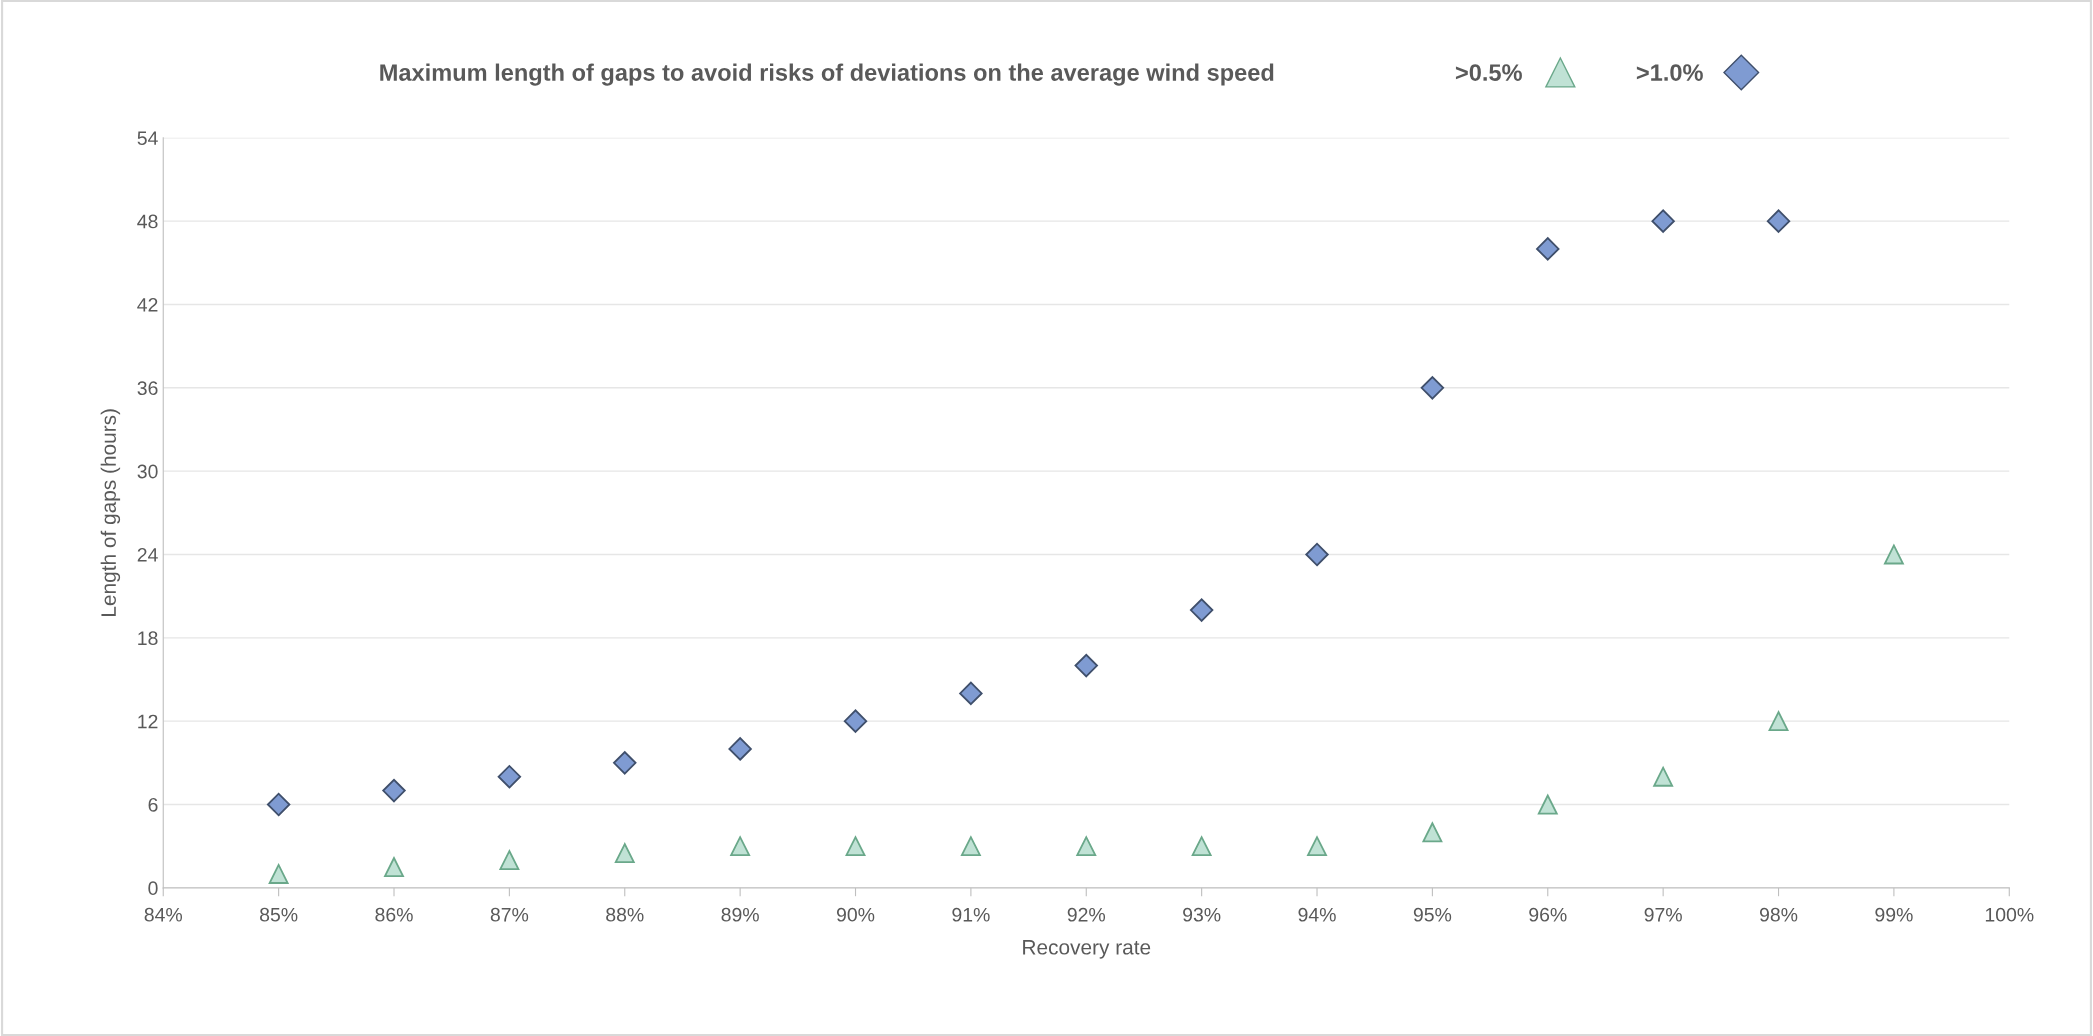  What do you see at coordinates (148, 721) in the screenshot?
I see `y-tick-label: 12` at bounding box center [148, 721].